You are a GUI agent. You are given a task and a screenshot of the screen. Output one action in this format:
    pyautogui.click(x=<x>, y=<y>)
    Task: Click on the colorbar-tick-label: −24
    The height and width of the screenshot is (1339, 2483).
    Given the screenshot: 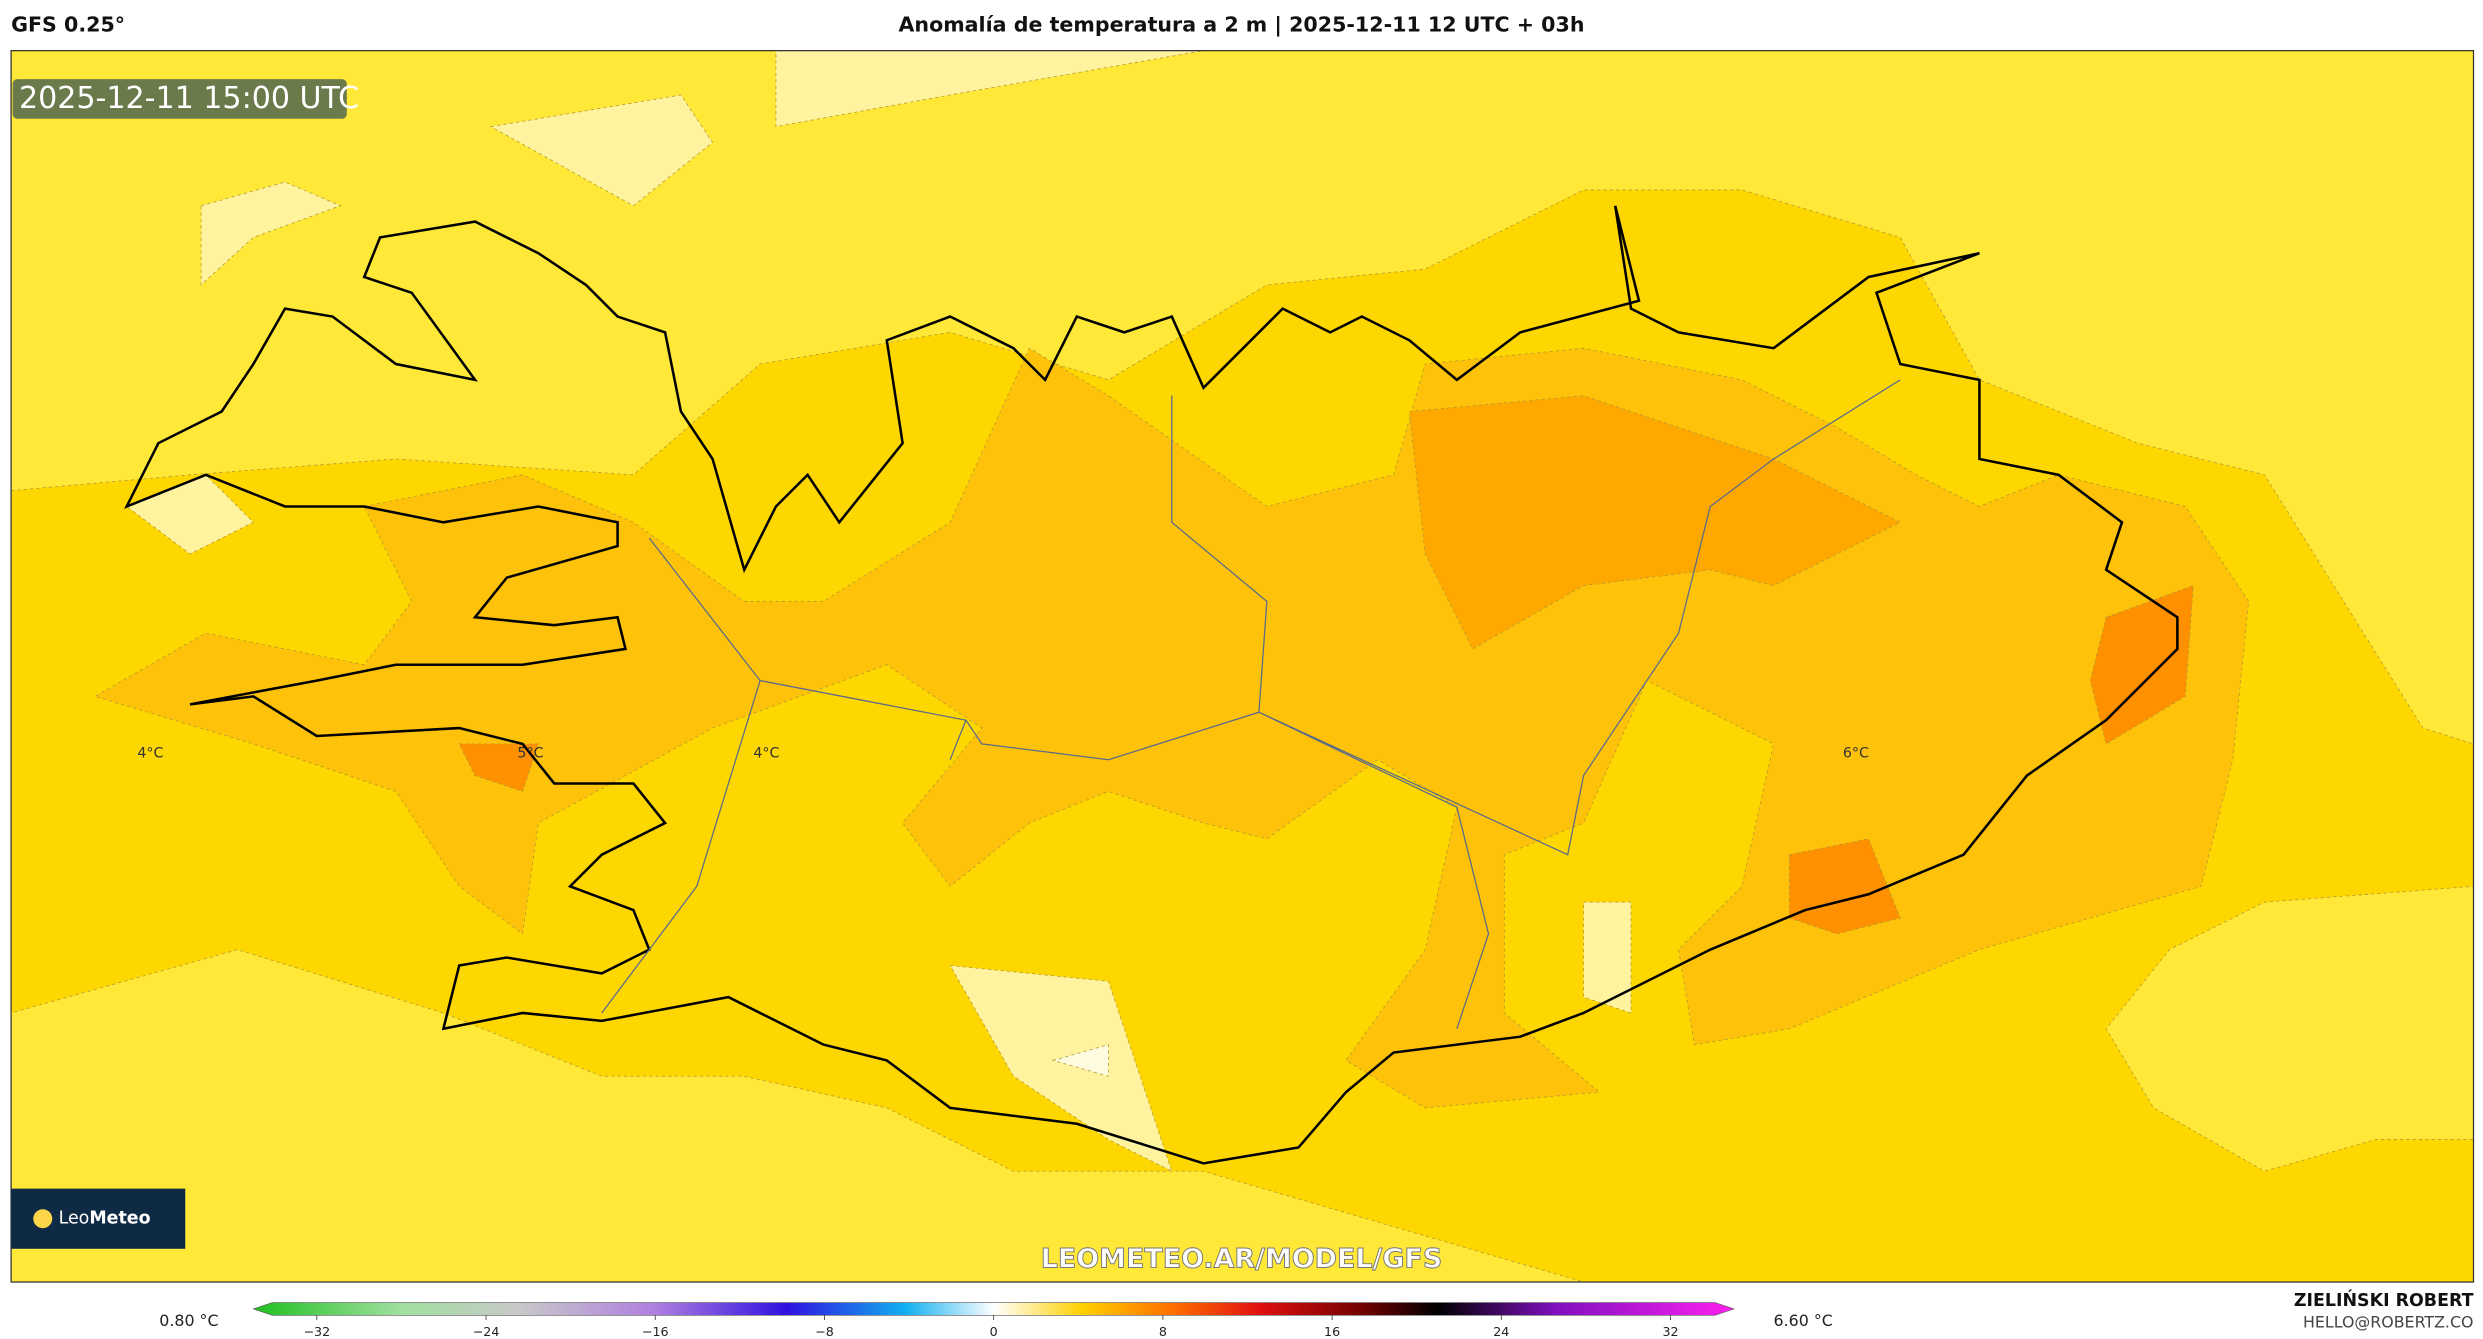 What is the action you would take?
    pyautogui.click(x=486, y=1331)
    